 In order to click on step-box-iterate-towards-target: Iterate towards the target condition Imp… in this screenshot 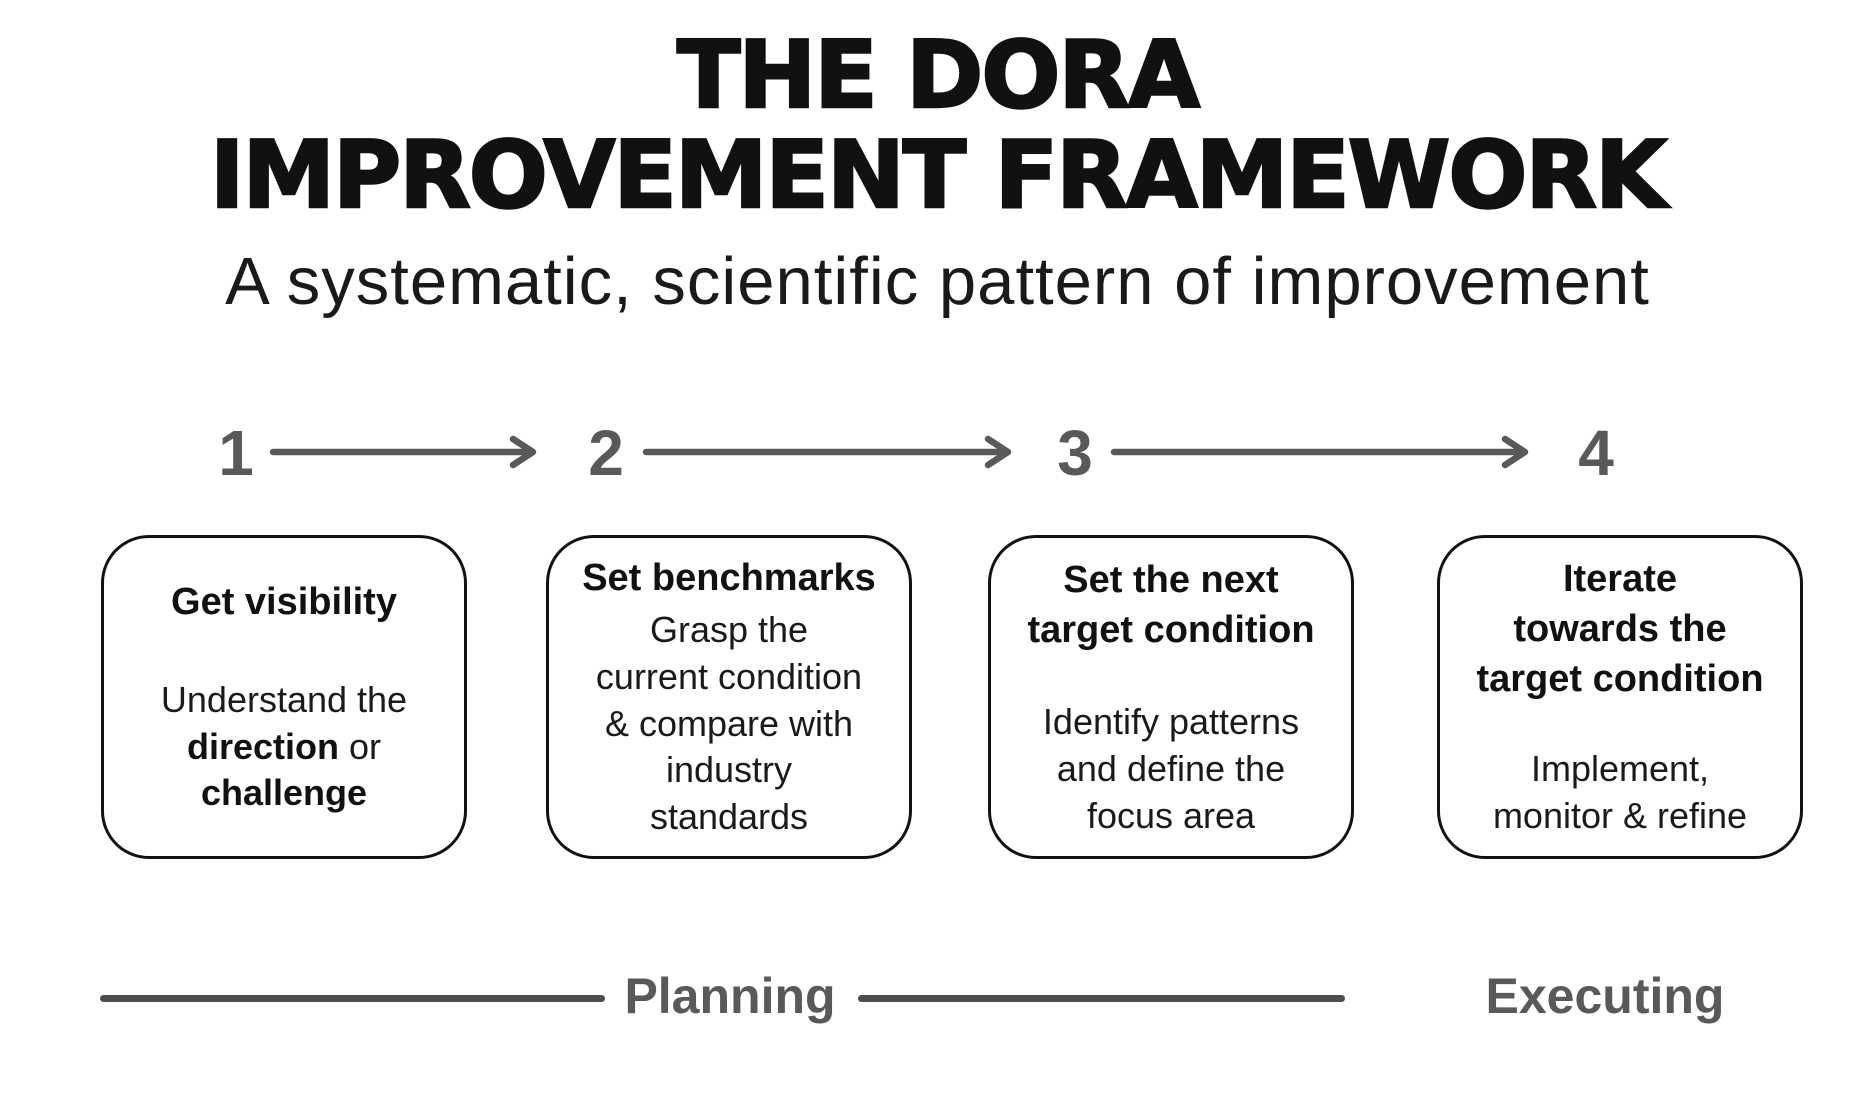, I will do `click(1620, 697)`.